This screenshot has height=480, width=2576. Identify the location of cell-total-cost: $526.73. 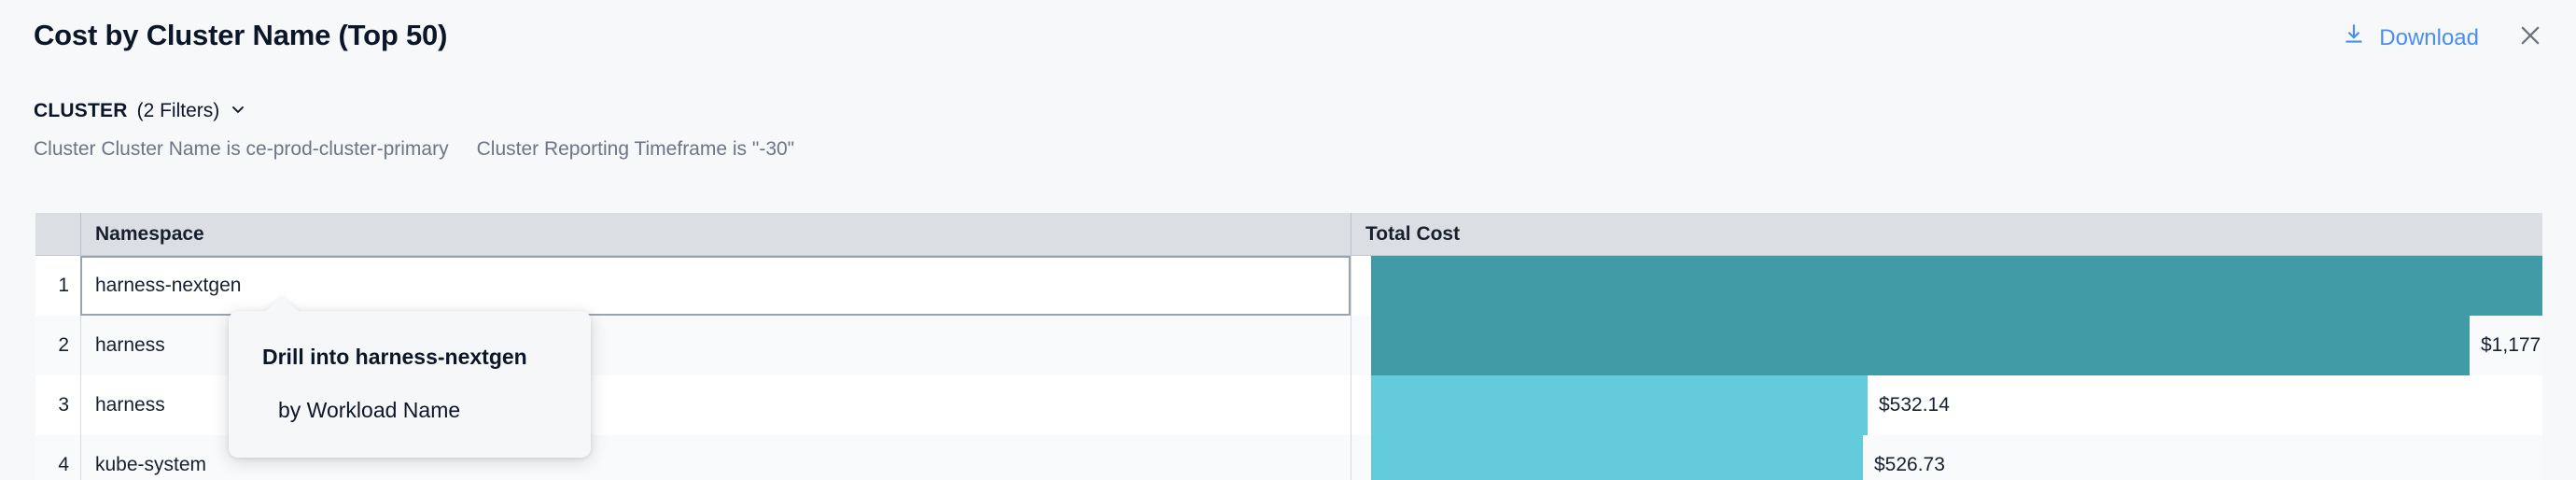
(1946, 457).